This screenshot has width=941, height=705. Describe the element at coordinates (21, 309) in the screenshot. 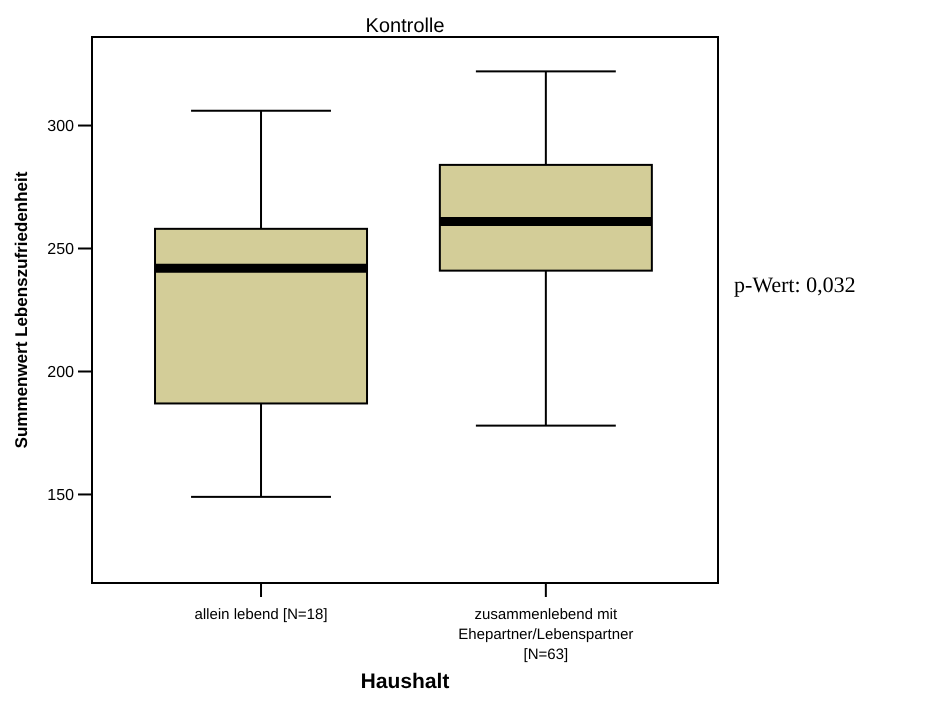

I see `y-axis-title: Summenwert Lebenszufriedenheit` at that location.